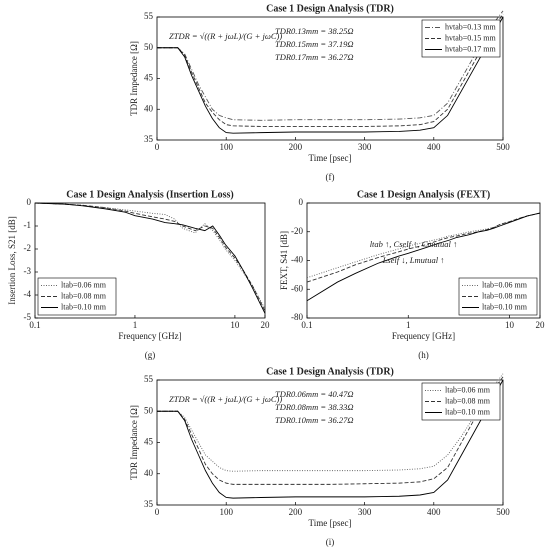  I want to click on annotation: TDR0.15mm = 37.19Ω, so click(314, 44).